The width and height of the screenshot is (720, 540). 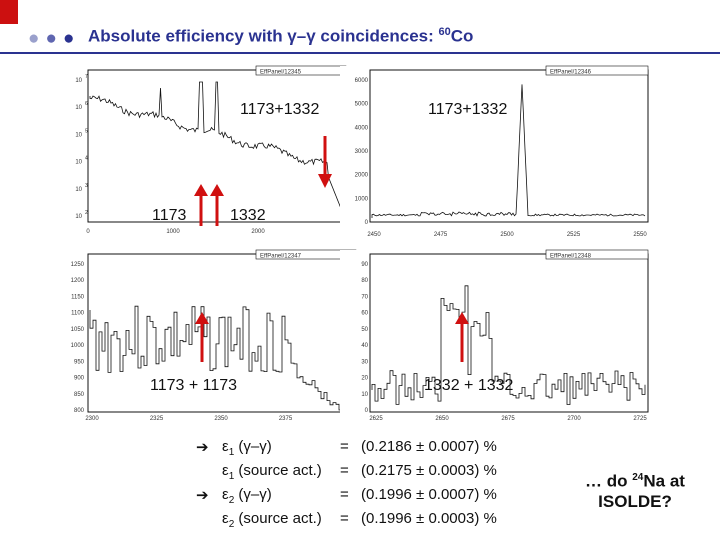 What do you see at coordinates (635, 490) in the screenshot?
I see `isolde-note: … do 24Na at ISOLDE?` at bounding box center [635, 490].